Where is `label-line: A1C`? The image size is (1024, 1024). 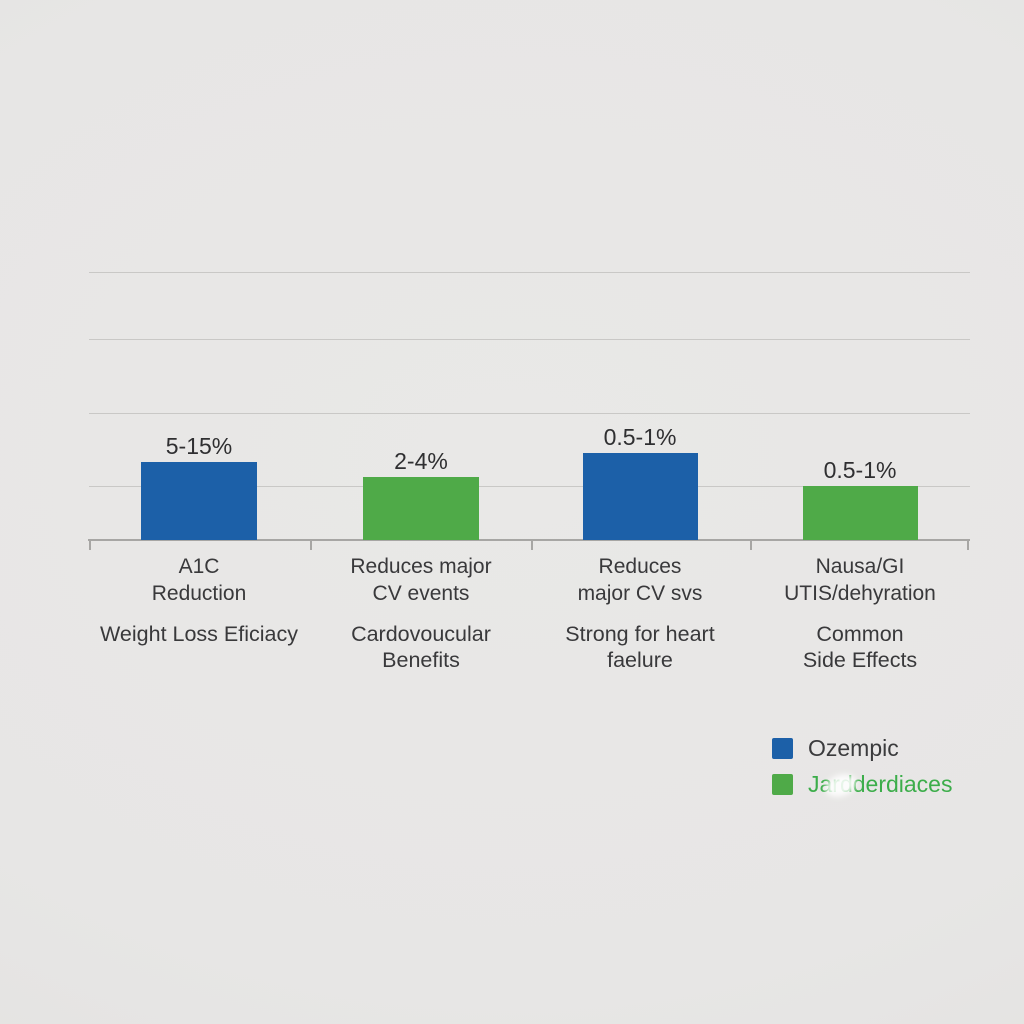 label-line: A1C is located at coordinates (199, 566).